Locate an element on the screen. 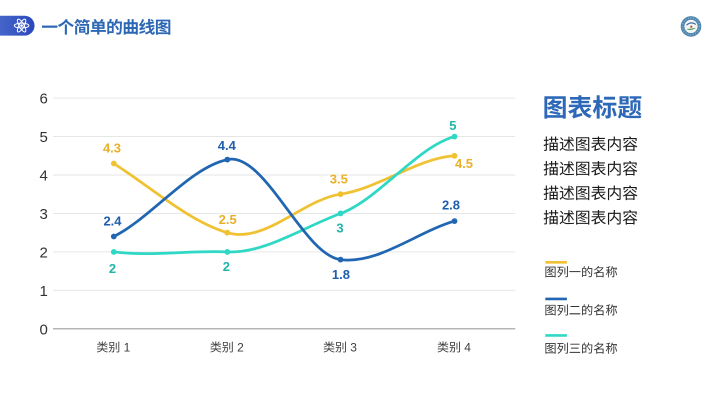  svg-text: 4.3 is located at coordinates (112, 148).